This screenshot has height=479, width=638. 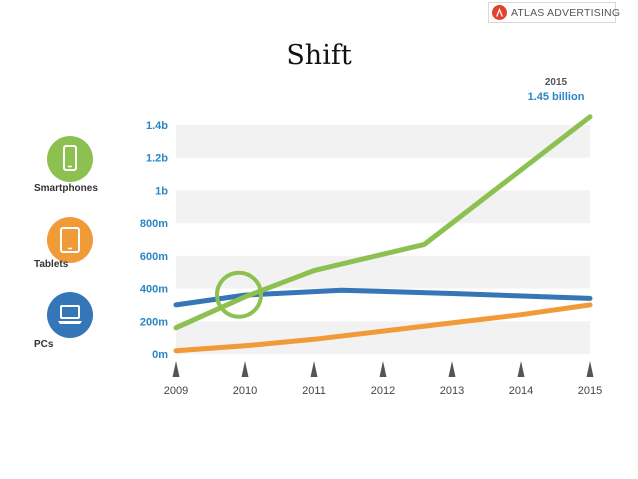 I want to click on legend-label-pcs: PCs, so click(x=44, y=344).